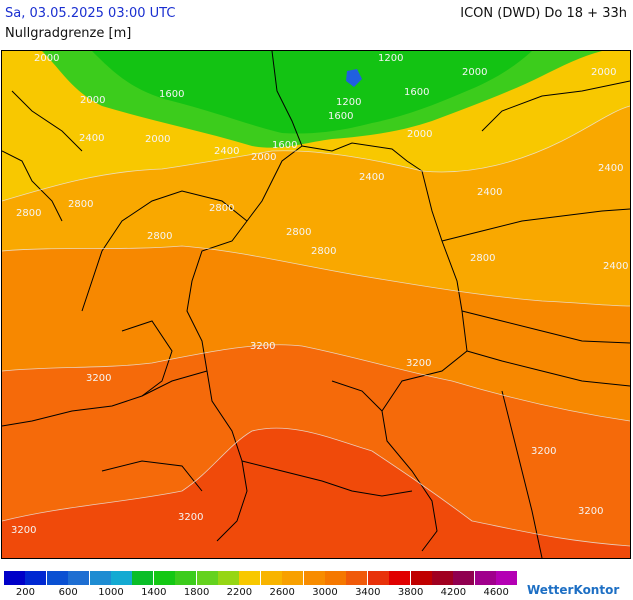 This screenshot has width=633, height=600. I want to click on legend-tick-label: 600, so click(68, 592).